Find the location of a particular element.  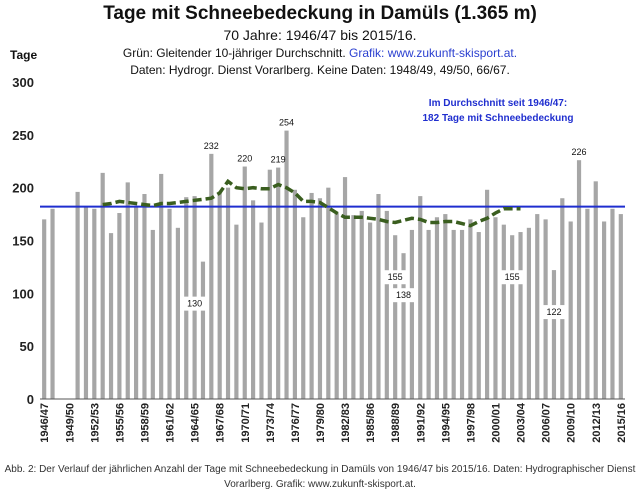

y-tick-label: 0 is located at coordinates (30, 399).